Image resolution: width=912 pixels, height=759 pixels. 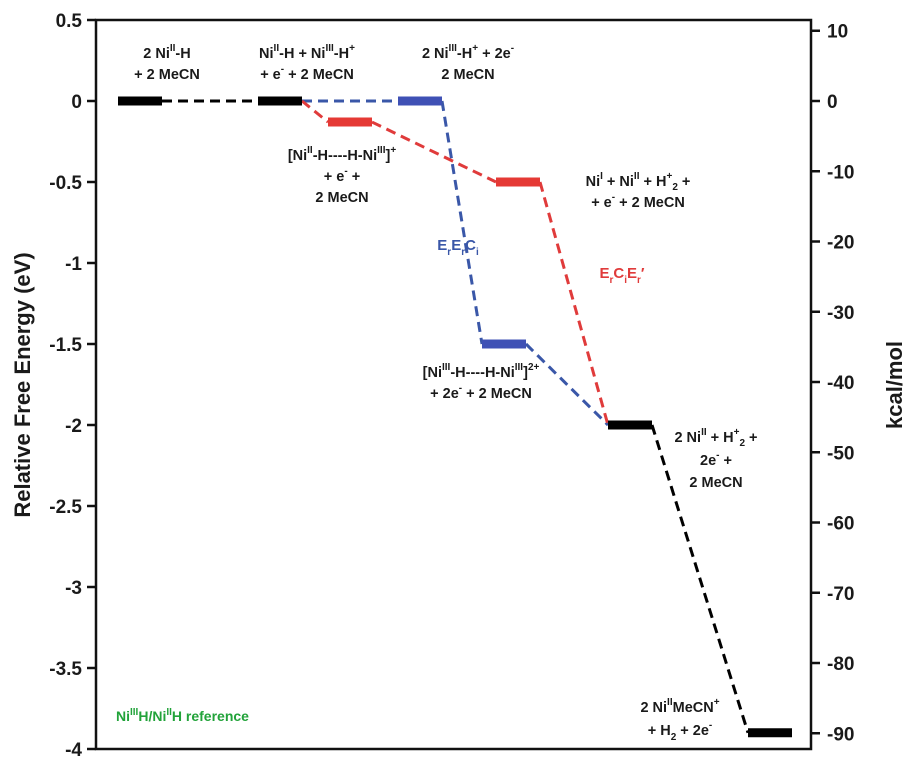 I want to click on right-tick-label-2: -10, so click(x=840, y=172).